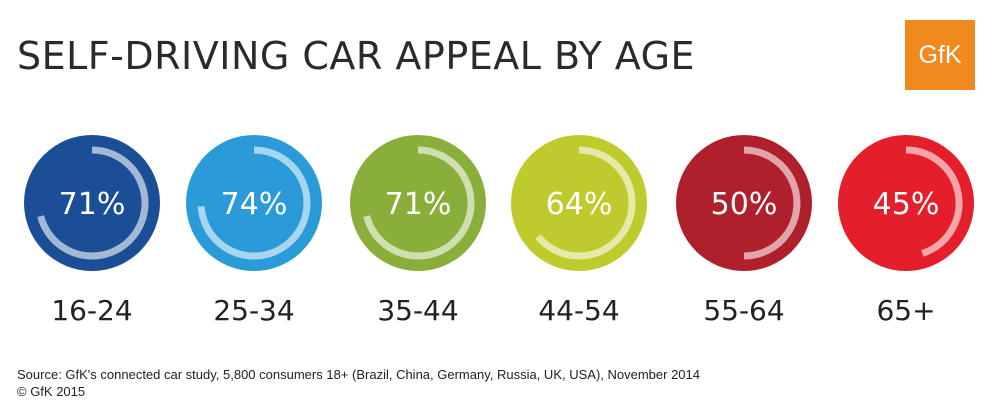 The height and width of the screenshot is (416, 999). What do you see at coordinates (417, 310) in the screenshot?
I see `category-label-35-44: 35-44` at bounding box center [417, 310].